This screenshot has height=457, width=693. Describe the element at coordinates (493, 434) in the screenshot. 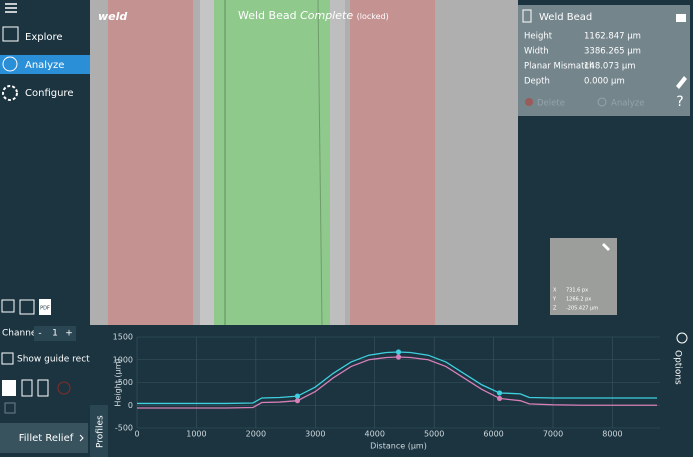

I see `x-tick-label: 6000` at that location.